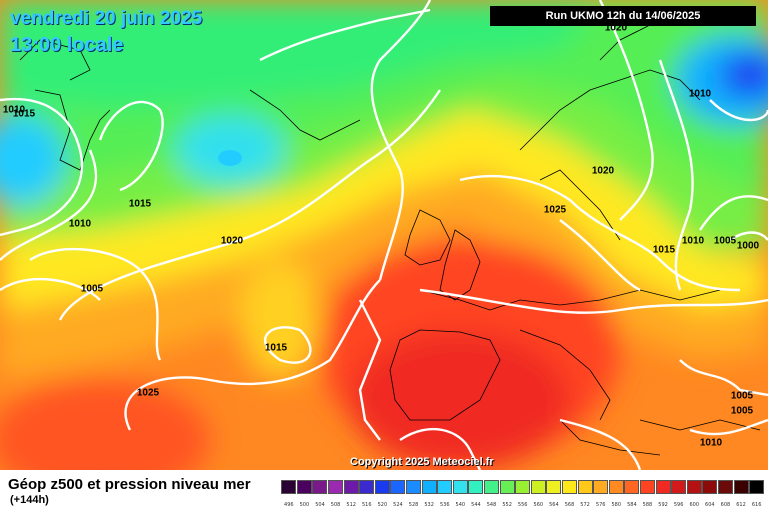  Describe the element at coordinates (616, 496) in the screenshot. I see `legend-entry: 580` at that location.